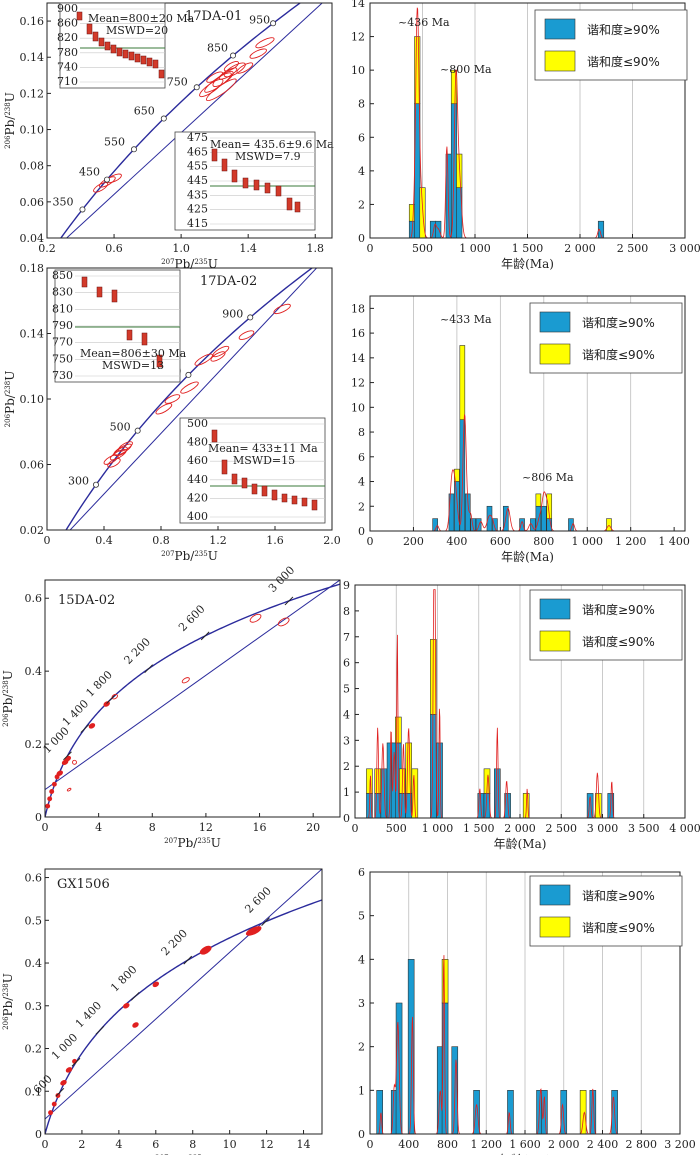 Image resolution: width=700 pixels, height=1155 pixels. Describe the element at coordinates (358, 358) in the screenshot. I see `y-tick-label: 14` at that location.